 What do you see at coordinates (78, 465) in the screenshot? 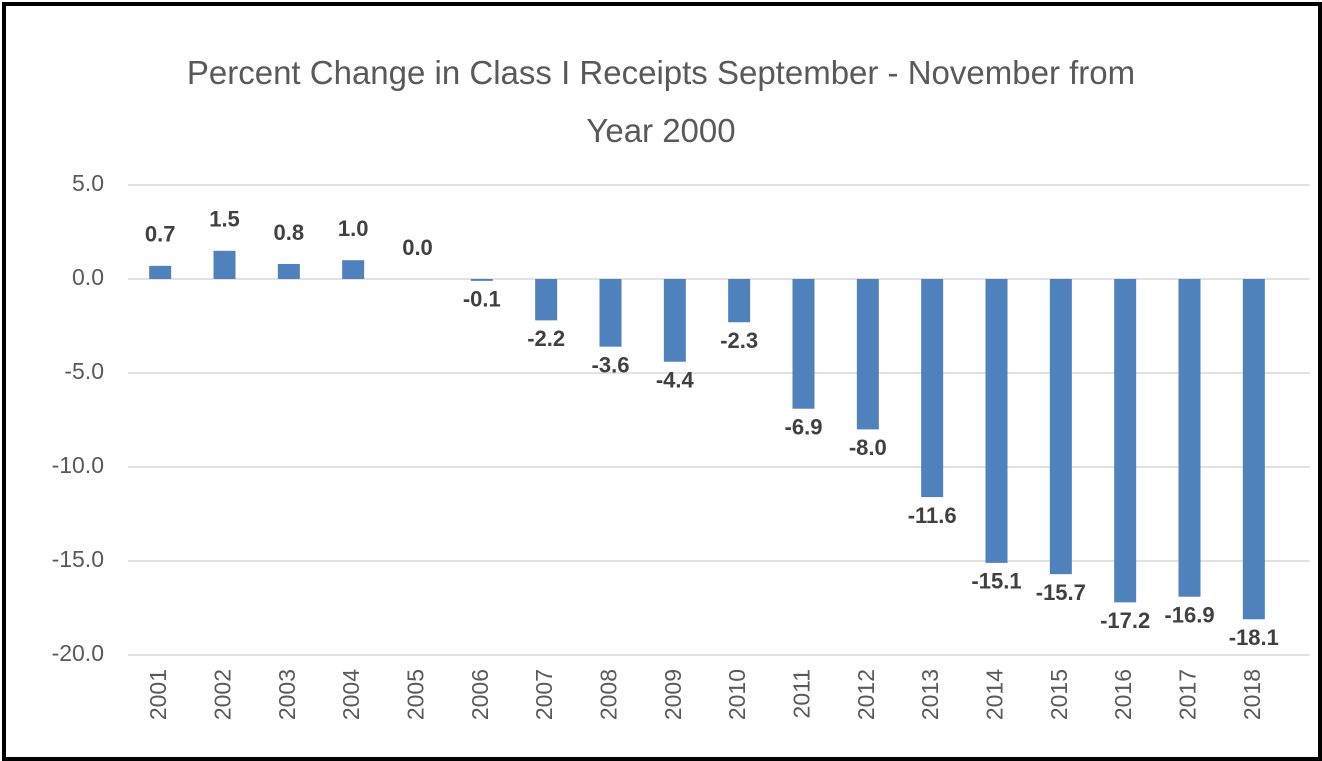
I see `y-tick-label: -10.0` at bounding box center [78, 465].